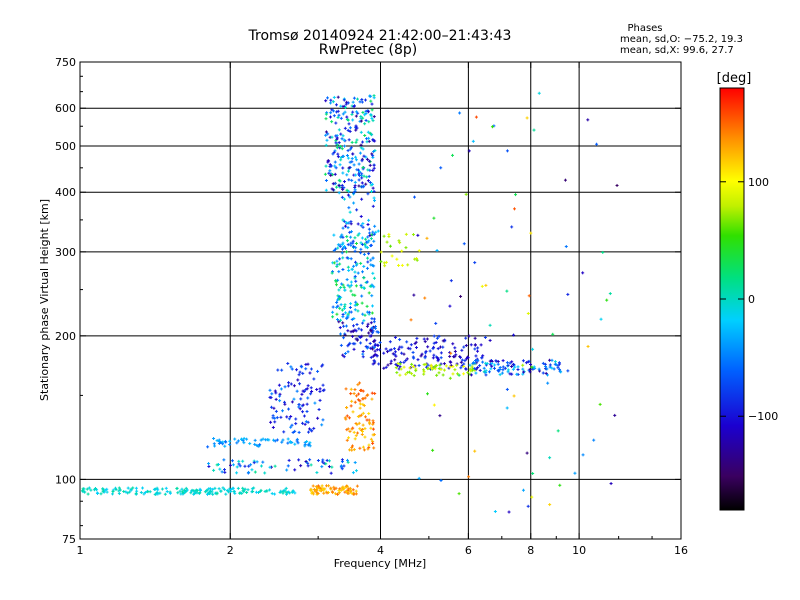 The image size is (800, 600). What do you see at coordinates (80, 550) in the screenshot?
I see `x-tick-label: 1` at bounding box center [80, 550].